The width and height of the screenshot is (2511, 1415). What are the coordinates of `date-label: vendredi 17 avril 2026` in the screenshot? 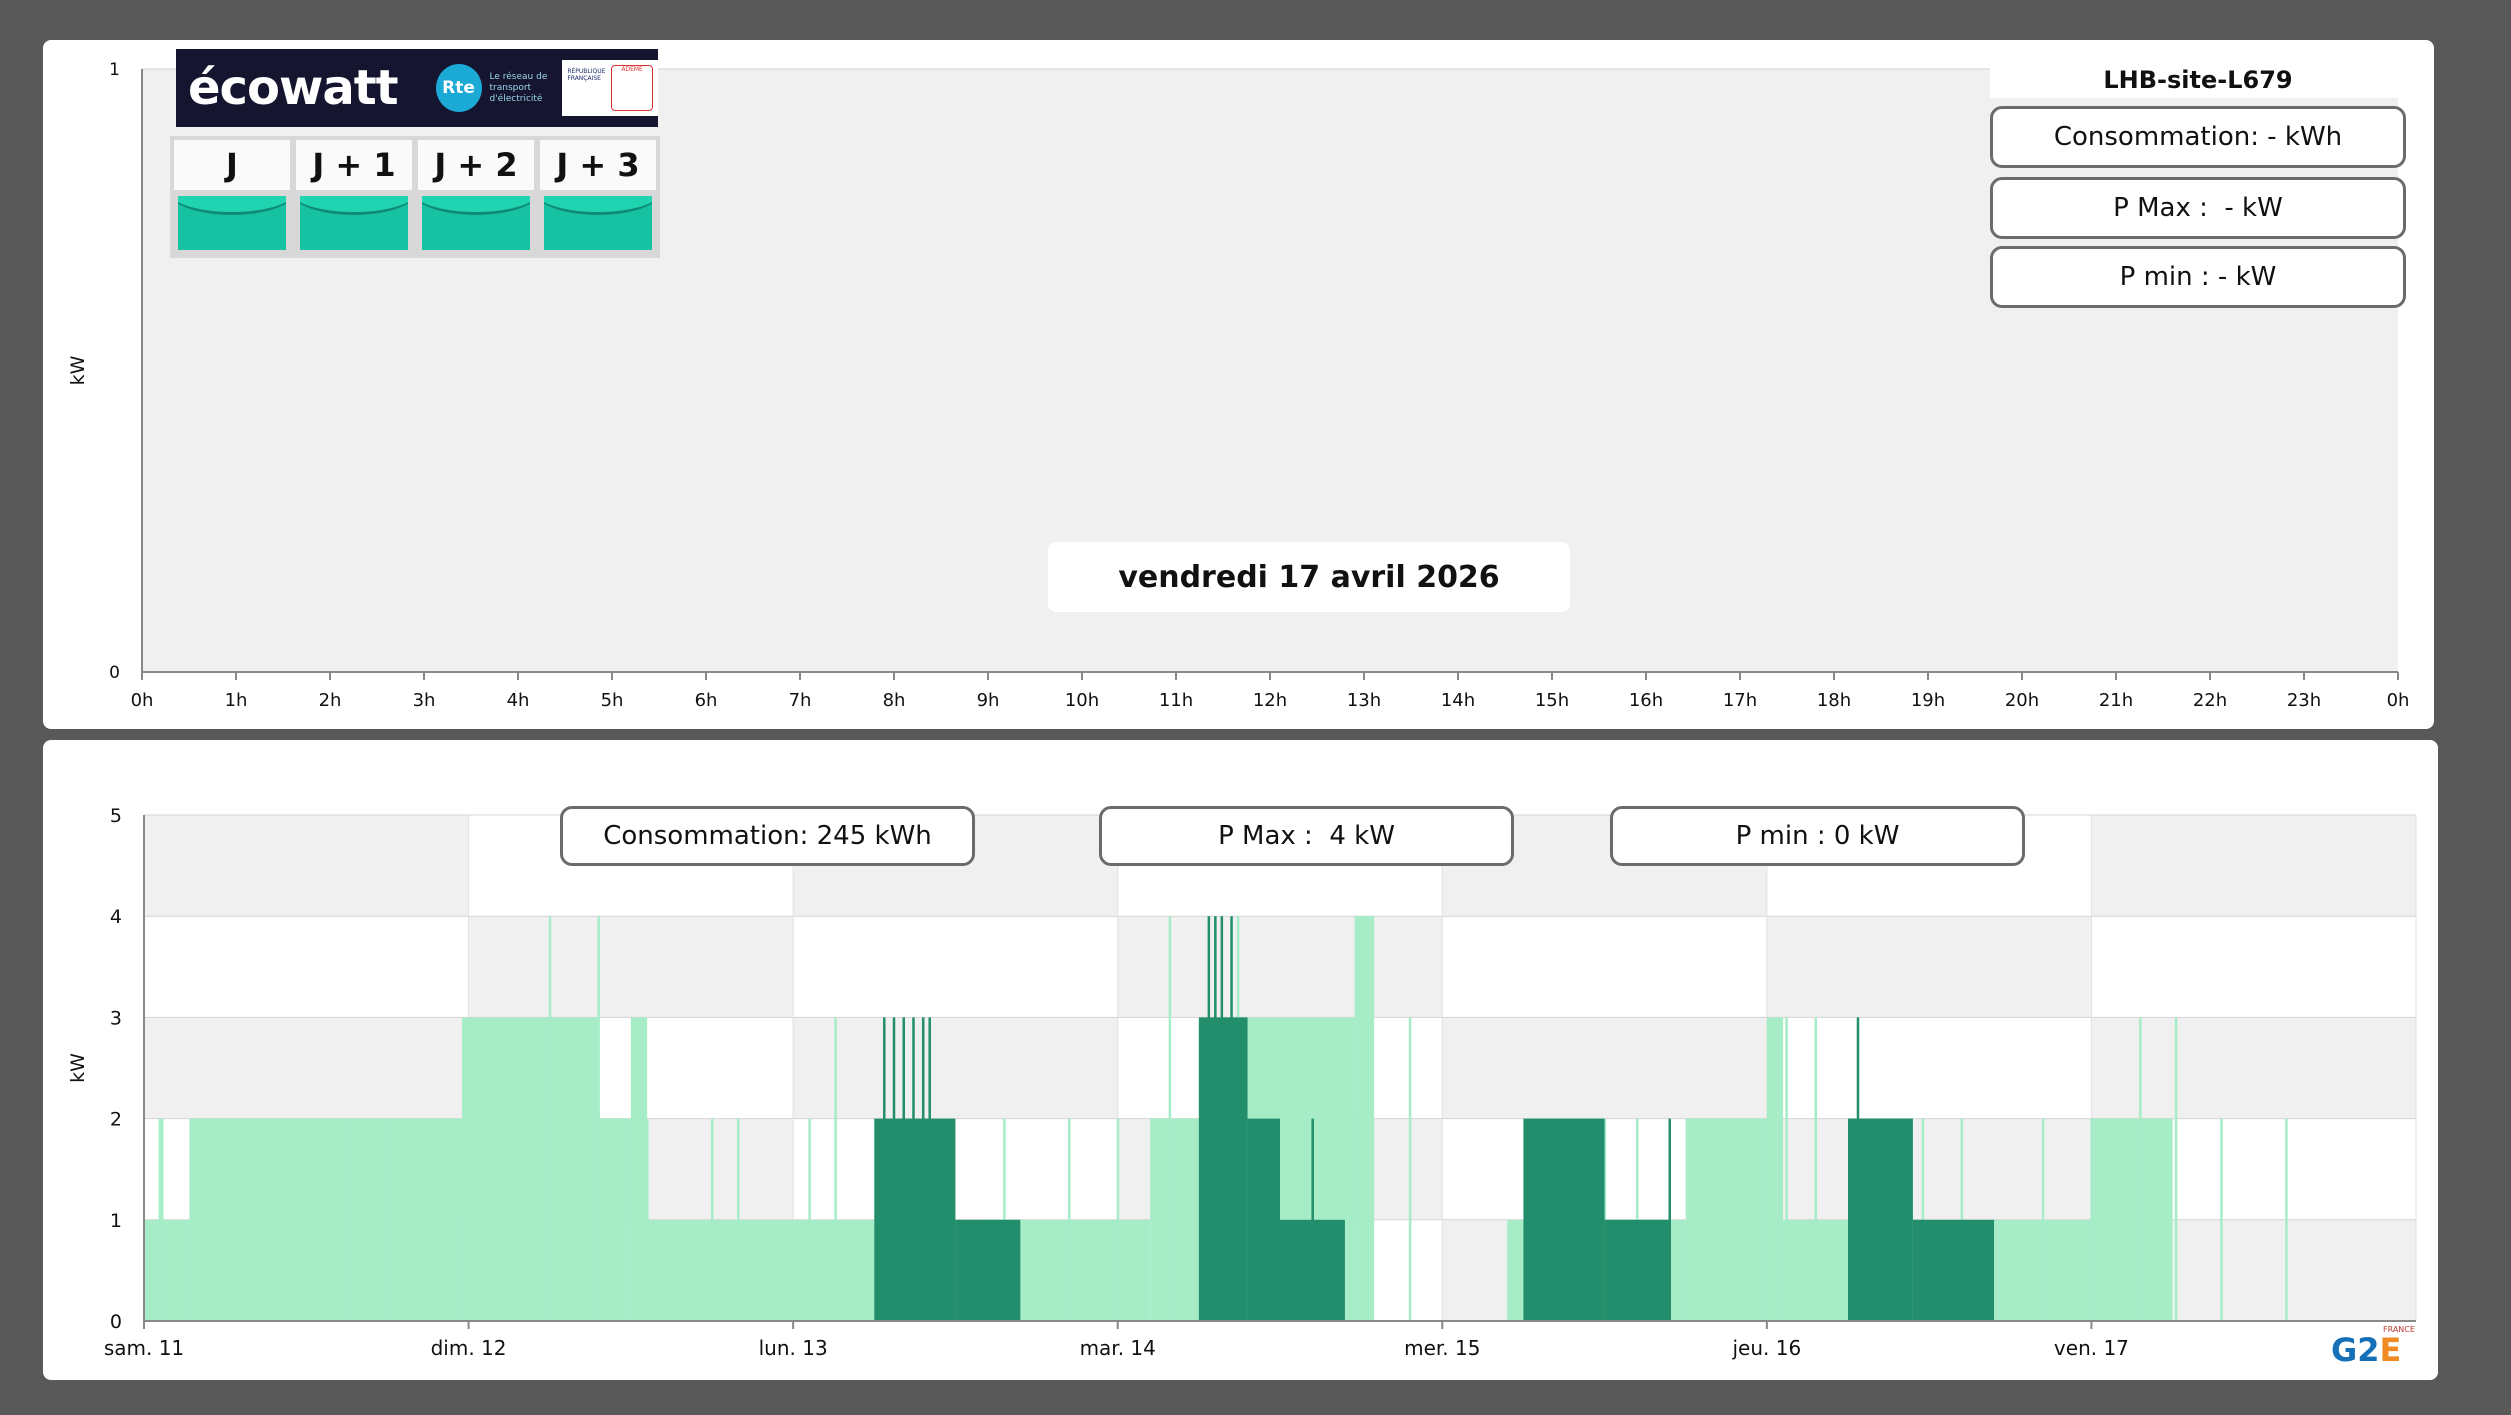 It's located at (1309, 577).